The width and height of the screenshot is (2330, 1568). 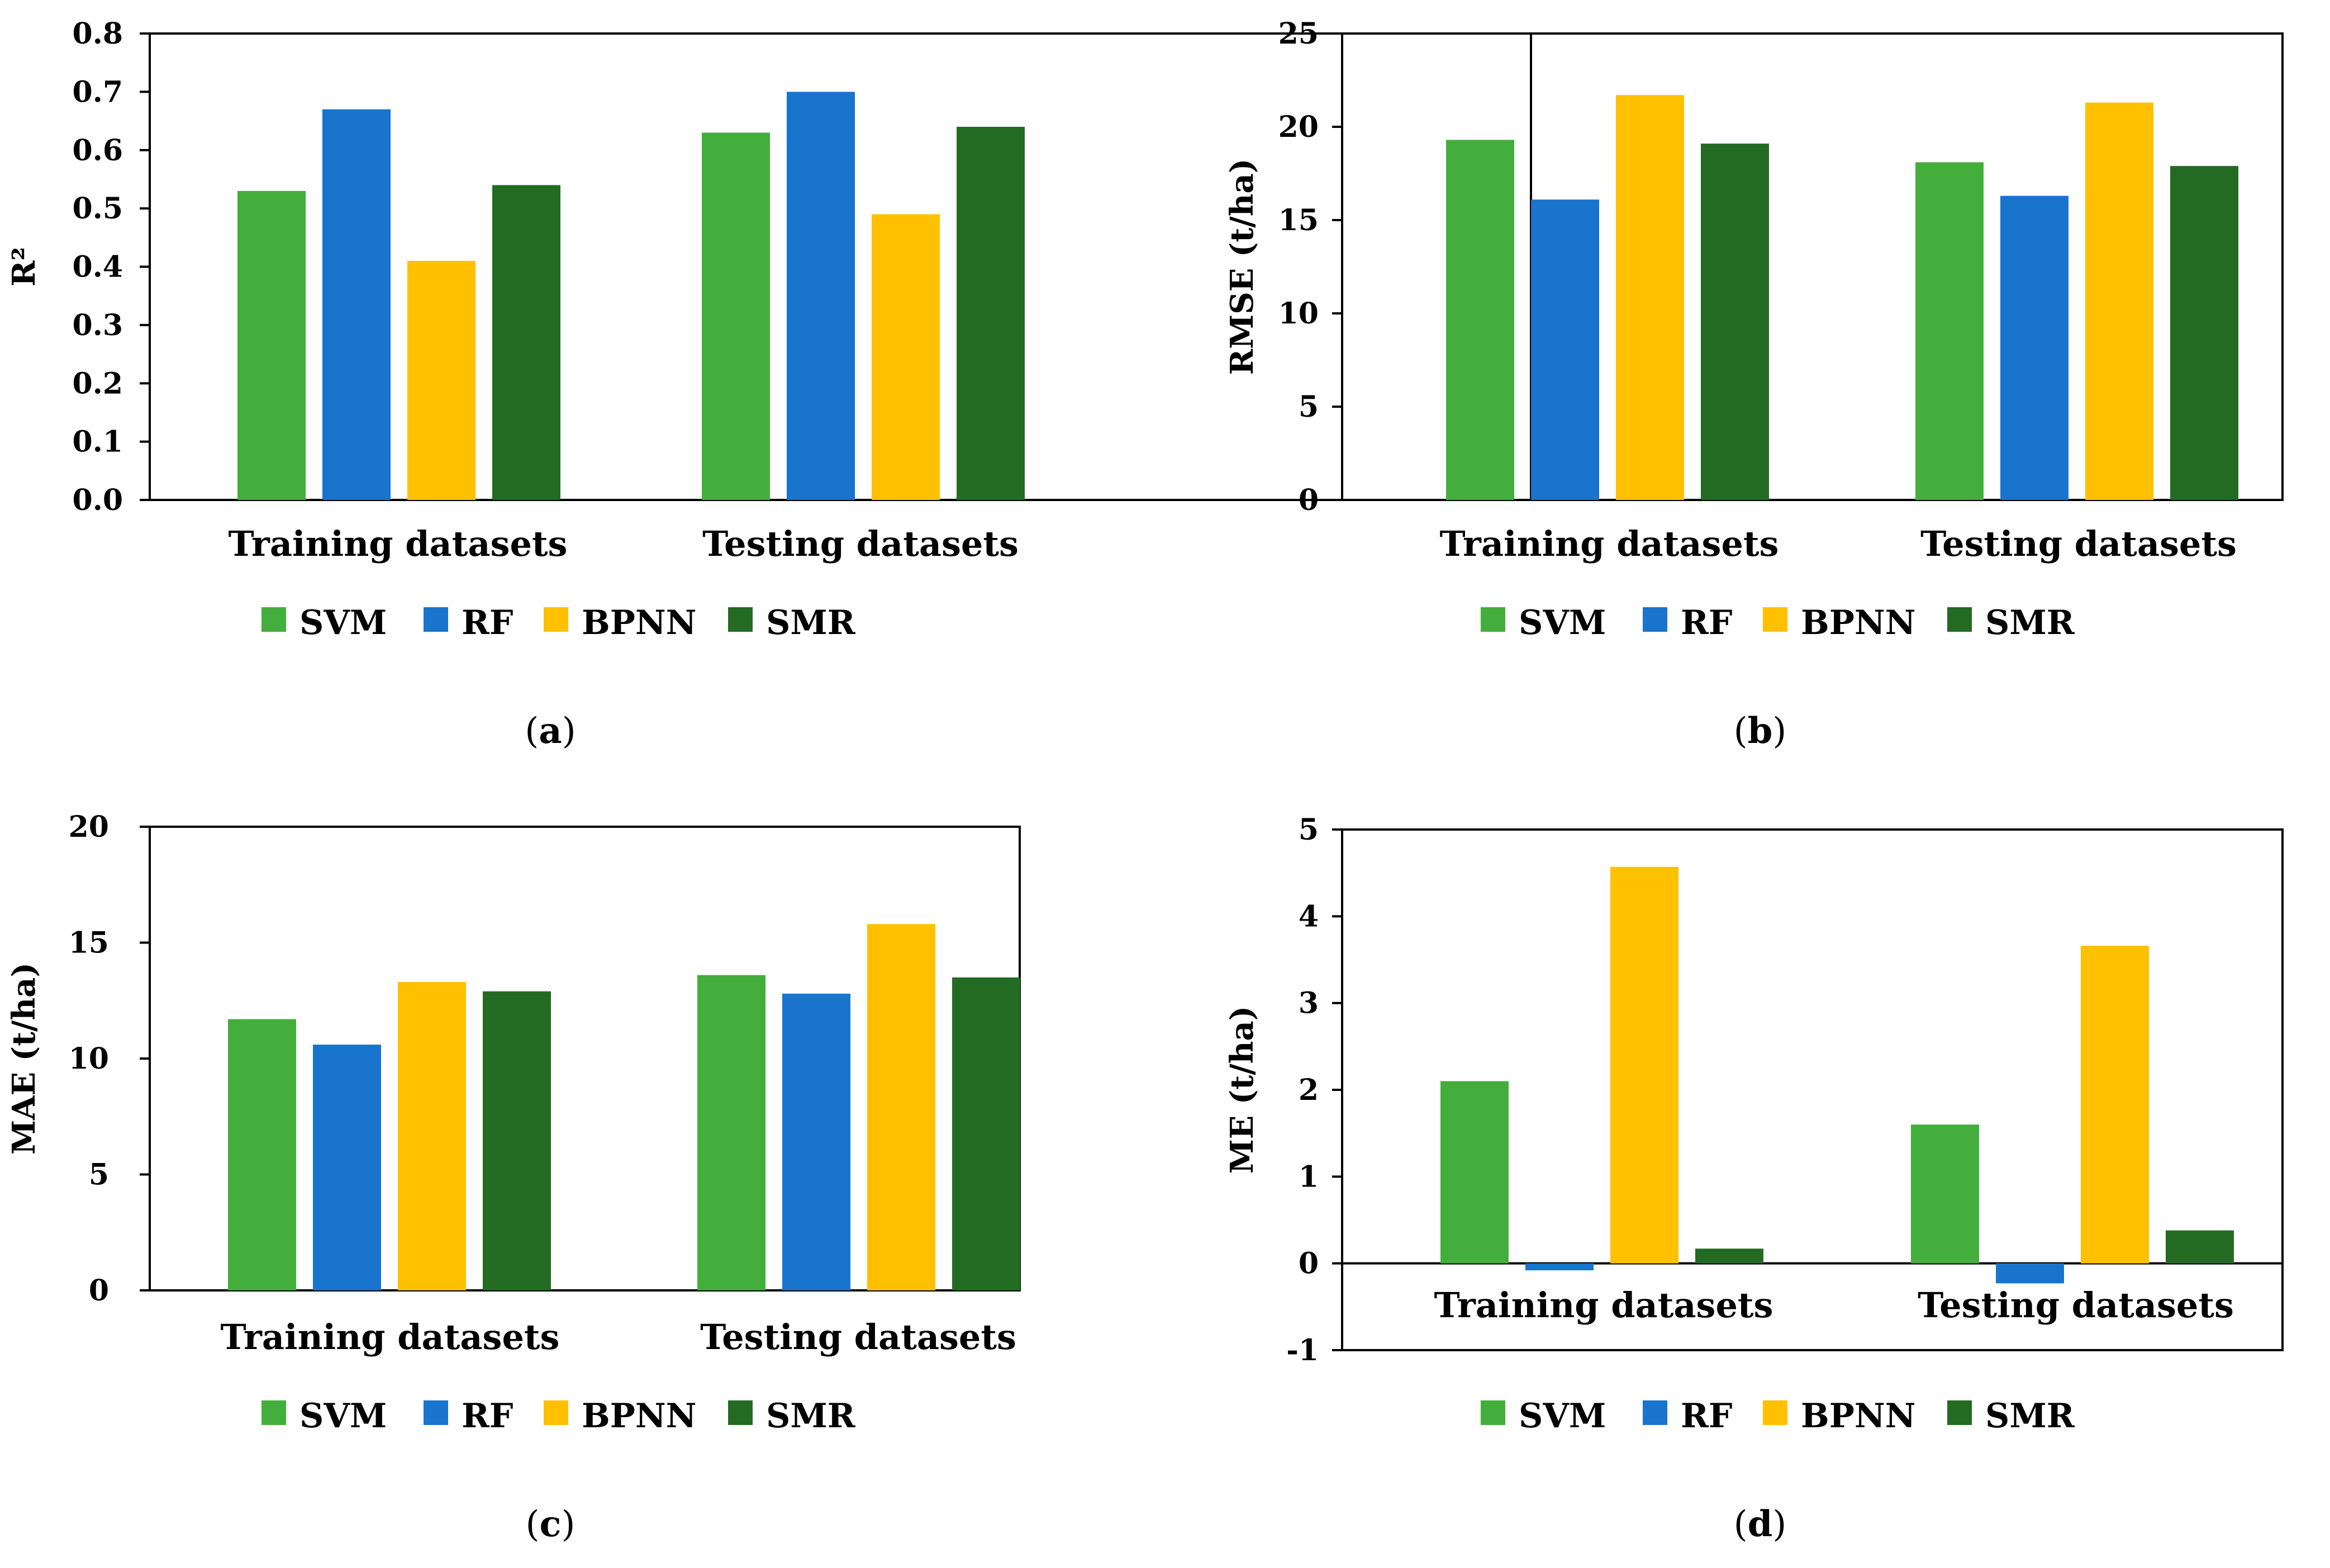 What do you see at coordinates (1309, 1003) in the screenshot?
I see `y-tick-label: 3` at bounding box center [1309, 1003].